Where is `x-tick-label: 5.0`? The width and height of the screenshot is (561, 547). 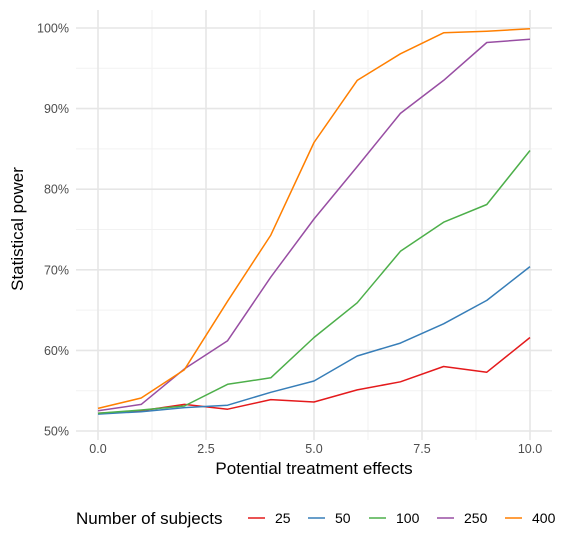
x-tick-label: 5.0 is located at coordinates (313, 449).